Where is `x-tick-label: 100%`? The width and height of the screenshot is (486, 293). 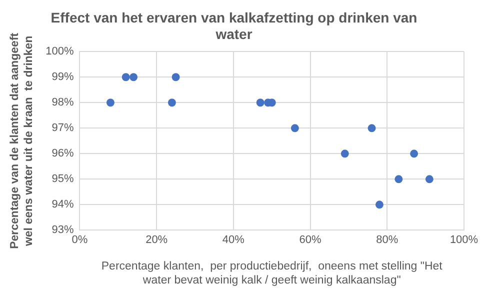 x-tick-label: 100% is located at coordinates (464, 240).